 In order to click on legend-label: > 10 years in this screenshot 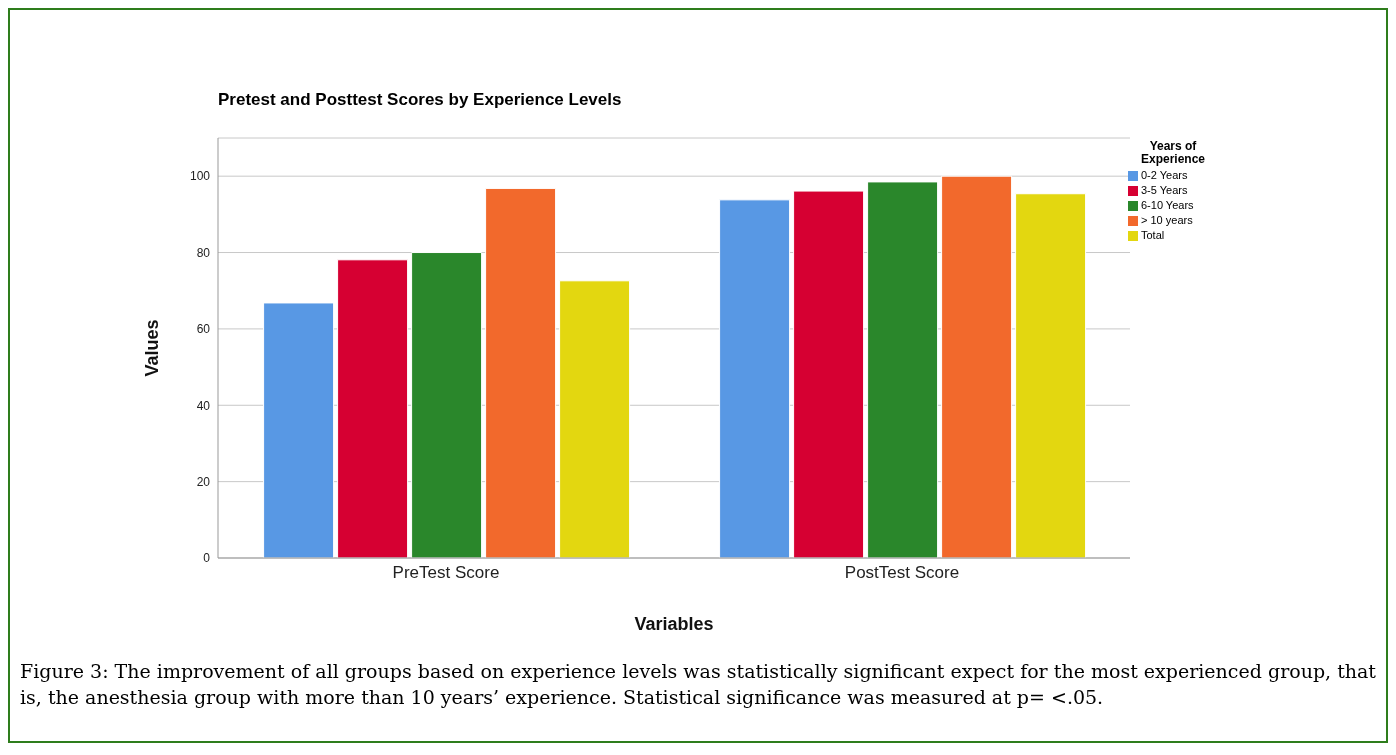, I will do `click(1167, 220)`.